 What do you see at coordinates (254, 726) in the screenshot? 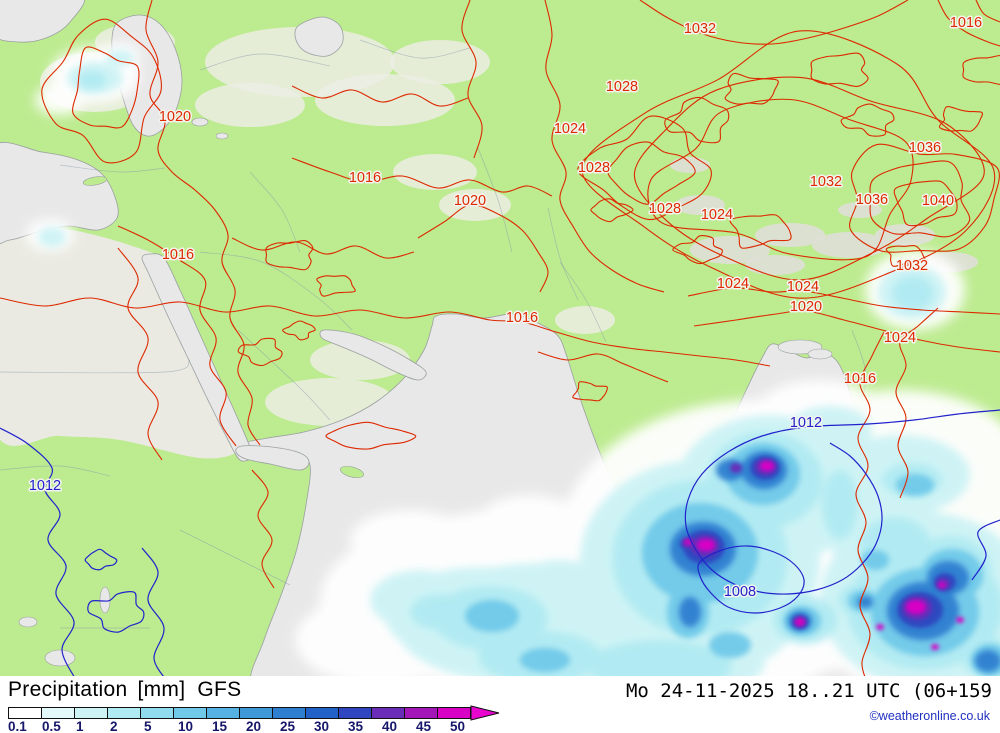
I see `legend-value: 20` at bounding box center [254, 726].